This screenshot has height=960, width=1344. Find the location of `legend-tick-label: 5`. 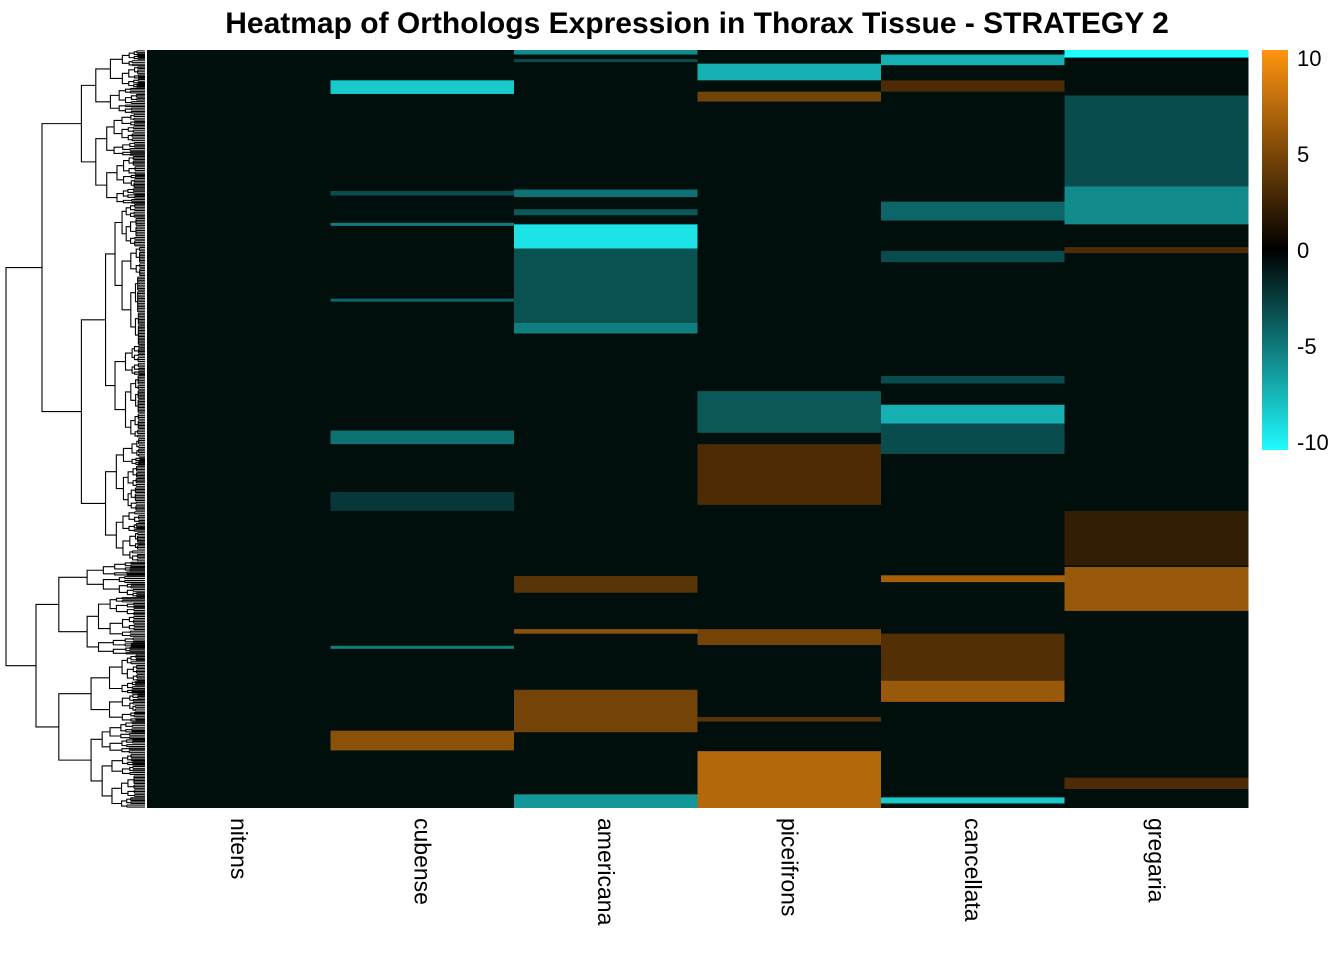

legend-tick-label: 5 is located at coordinates (1303, 154).